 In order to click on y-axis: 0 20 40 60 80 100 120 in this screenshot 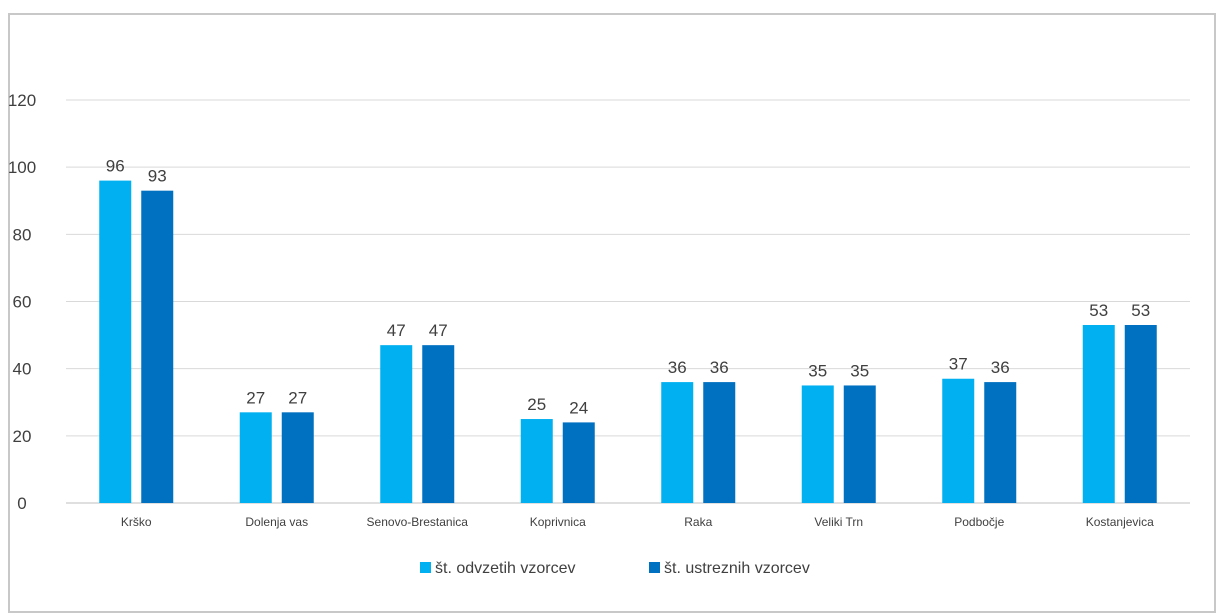, I will do `click(22, 302)`.